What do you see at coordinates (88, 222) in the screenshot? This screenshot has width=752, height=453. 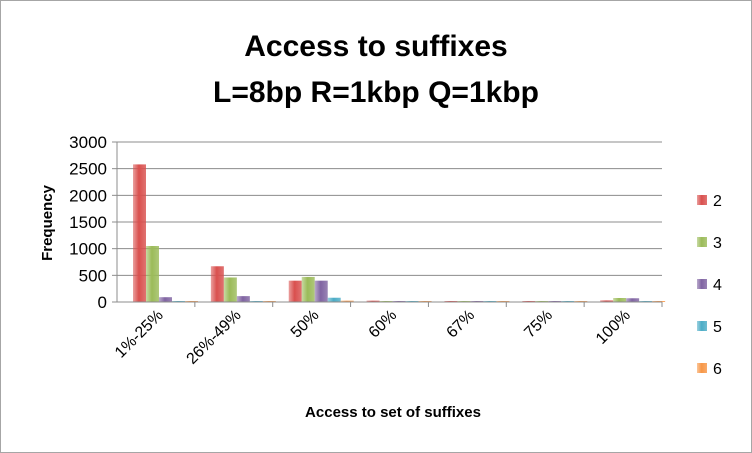 I see `y-tick-label: 1500` at bounding box center [88, 222].